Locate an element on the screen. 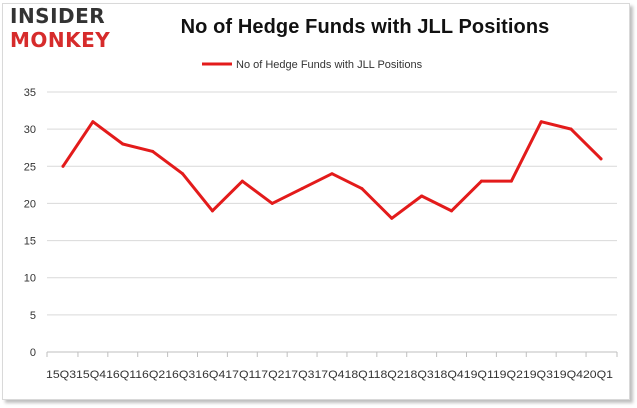 The image size is (637, 408). logo: INSIDER MONKEY is located at coordinates (60, 29).